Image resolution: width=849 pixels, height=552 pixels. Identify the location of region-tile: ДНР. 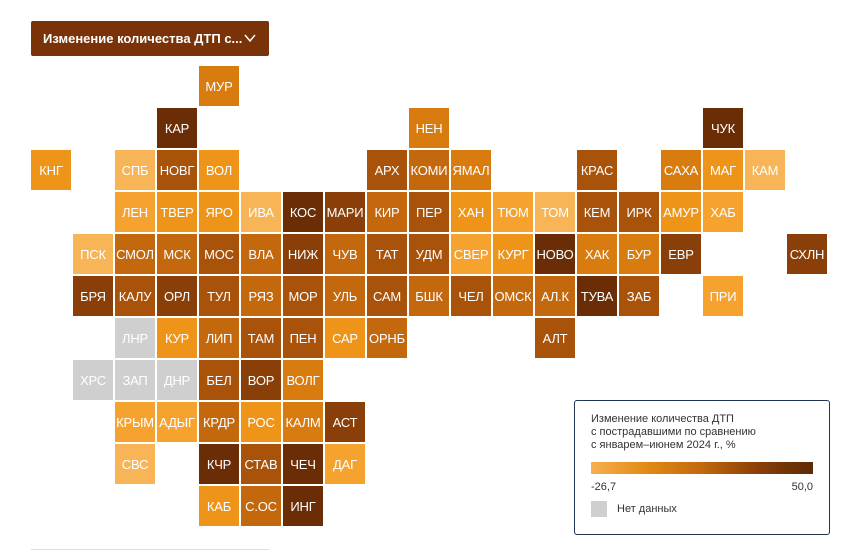
(177, 380).